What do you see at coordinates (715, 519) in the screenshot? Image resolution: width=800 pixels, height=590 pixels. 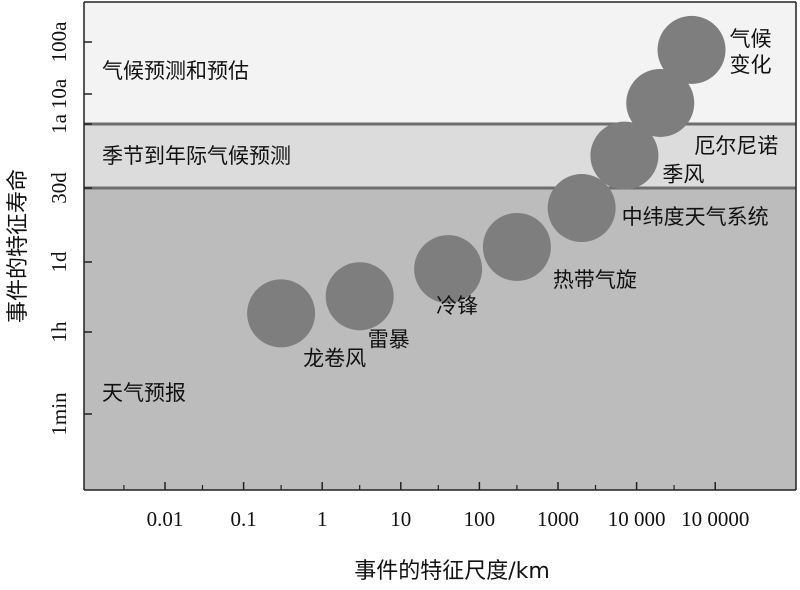 I see `x-tick-label-7: 10 0000` at bounding box center [715, 519].